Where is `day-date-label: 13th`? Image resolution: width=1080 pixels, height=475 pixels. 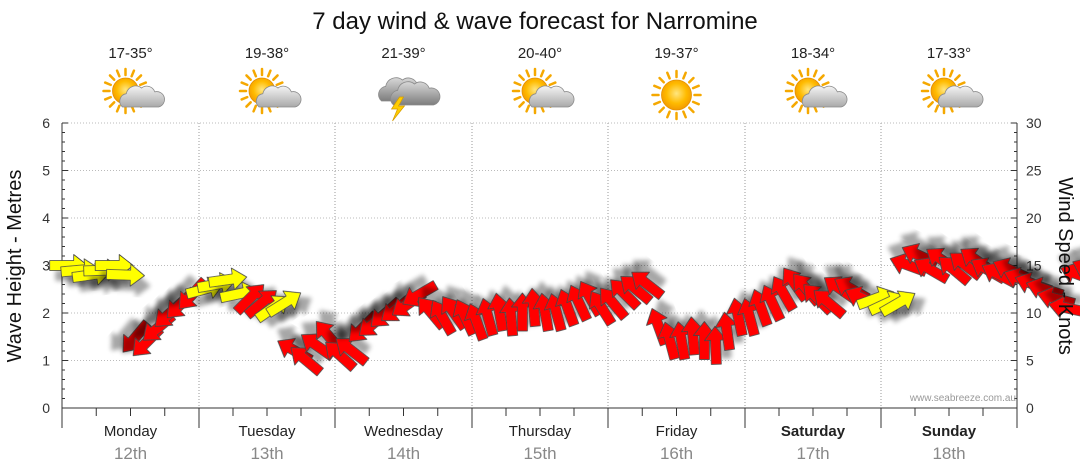 day-date-label: 13th is located at coordinates (266, 453).